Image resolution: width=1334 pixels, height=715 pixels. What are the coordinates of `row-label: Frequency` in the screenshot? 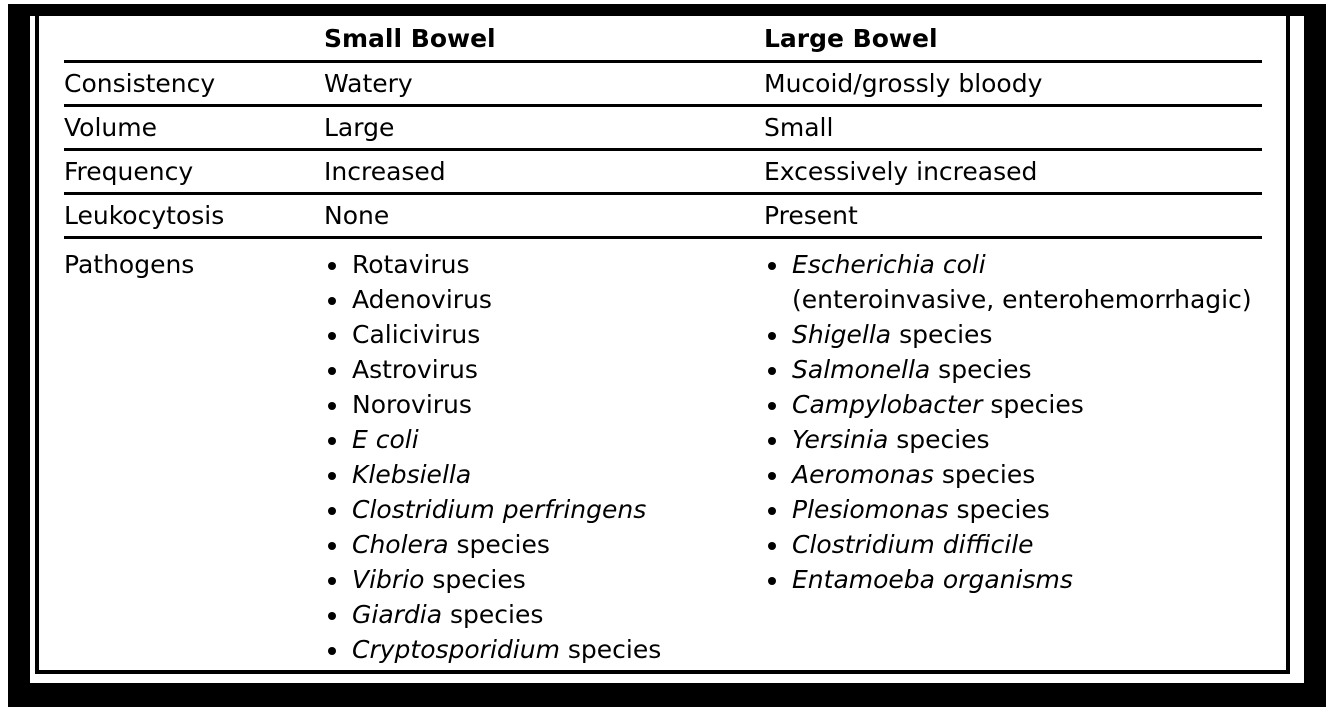 It's located at (129, 171).